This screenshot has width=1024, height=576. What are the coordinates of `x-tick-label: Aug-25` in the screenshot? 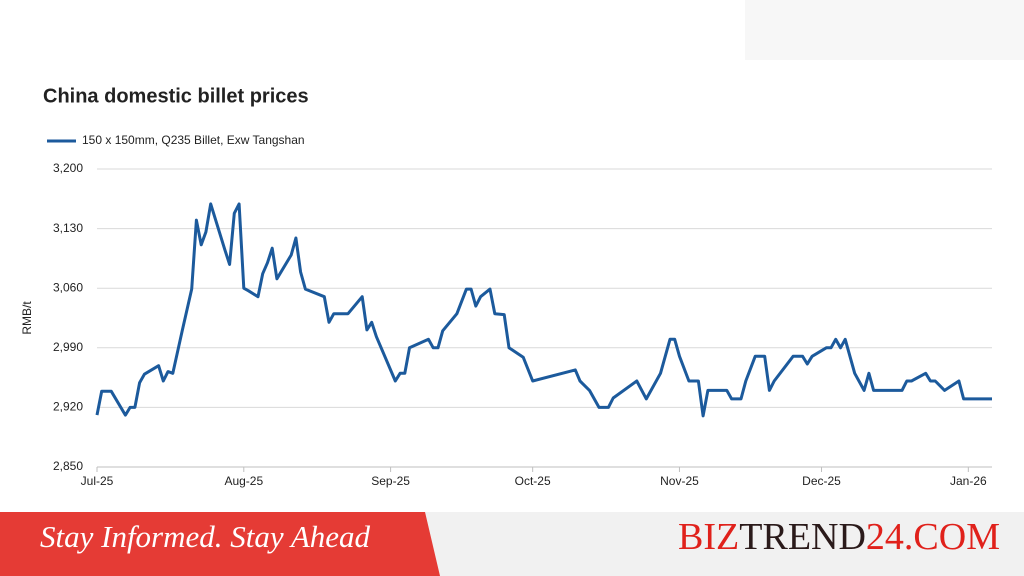 It's located at (243, 481).